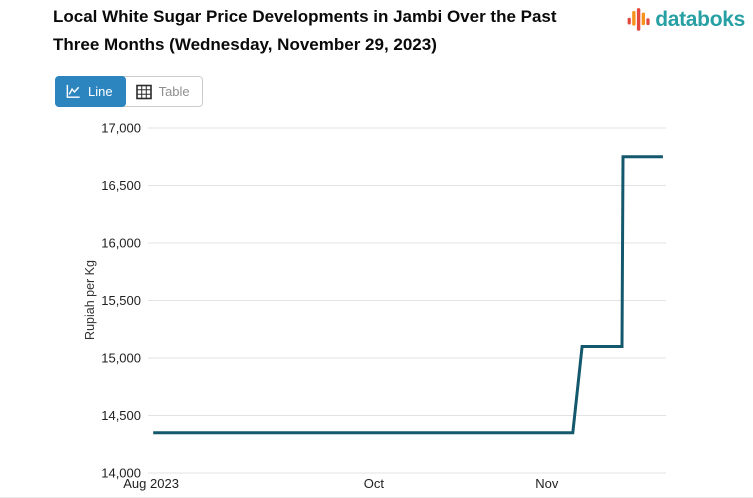  I want to click on databoks-logo: databoks, so click(685, 20).